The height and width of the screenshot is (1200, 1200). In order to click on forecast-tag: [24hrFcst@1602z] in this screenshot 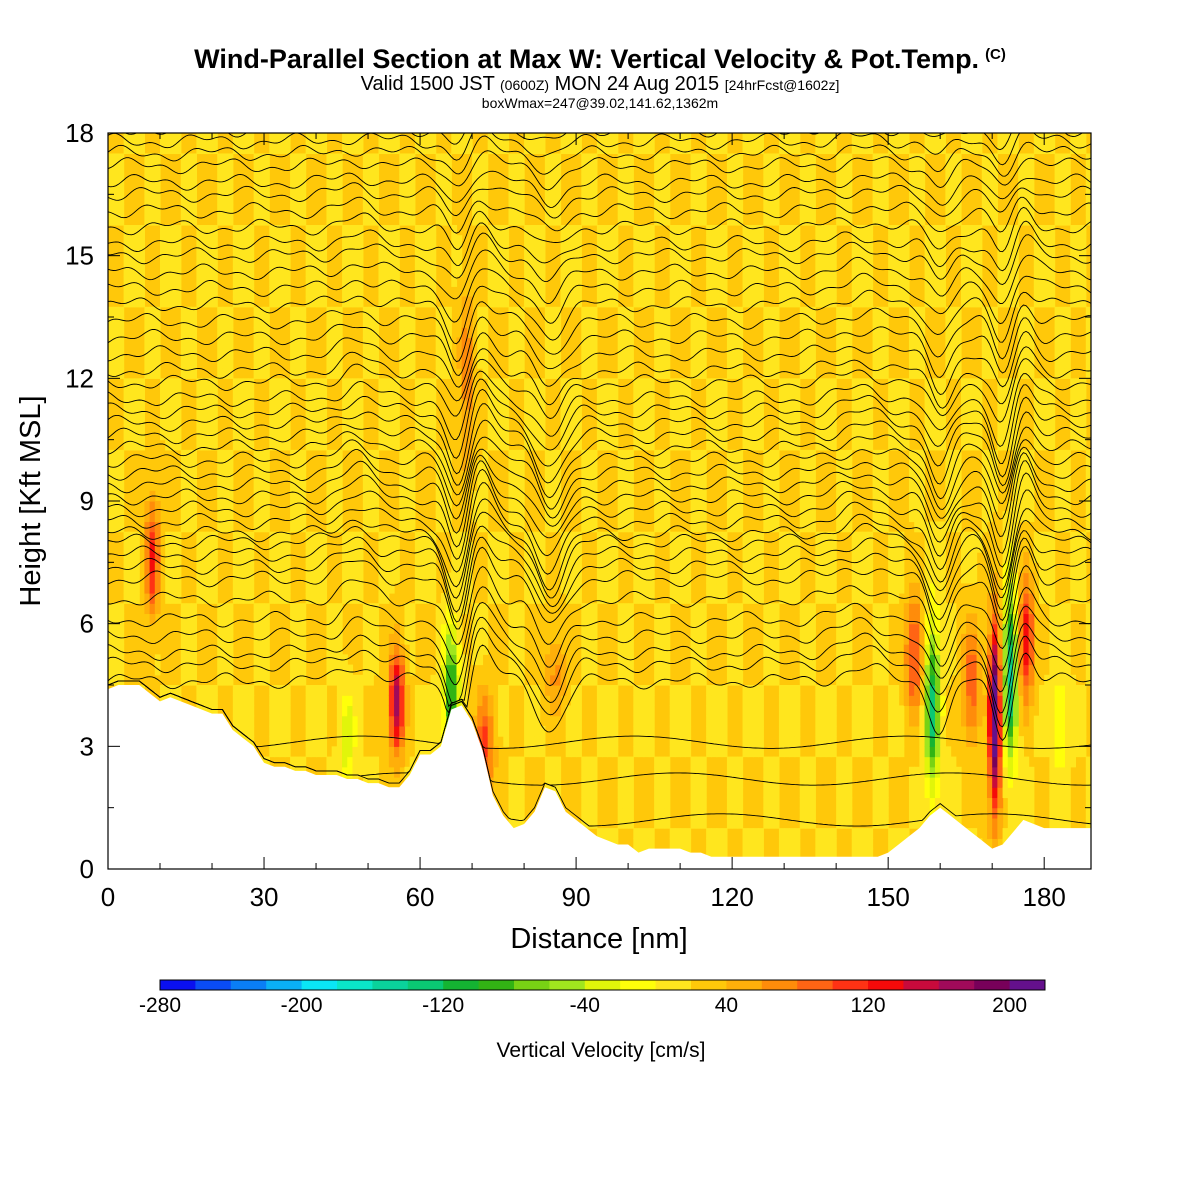, I will do `click(782, 85)`.